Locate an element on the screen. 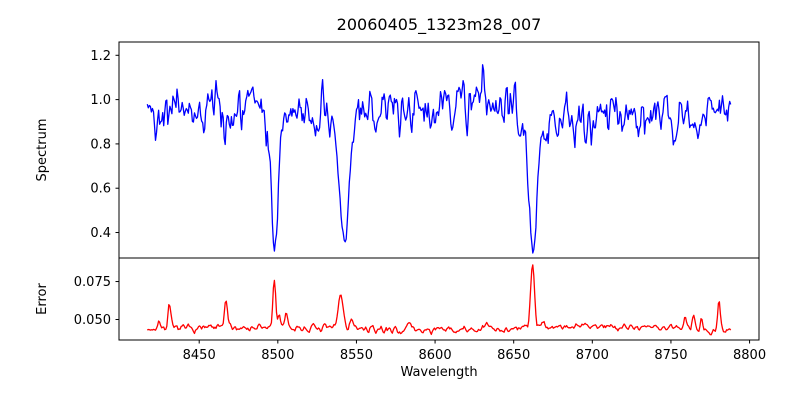 The height and width of the screenshot is (404, 800). error-y-axis-label: Error is located at coordinates (42, 299).